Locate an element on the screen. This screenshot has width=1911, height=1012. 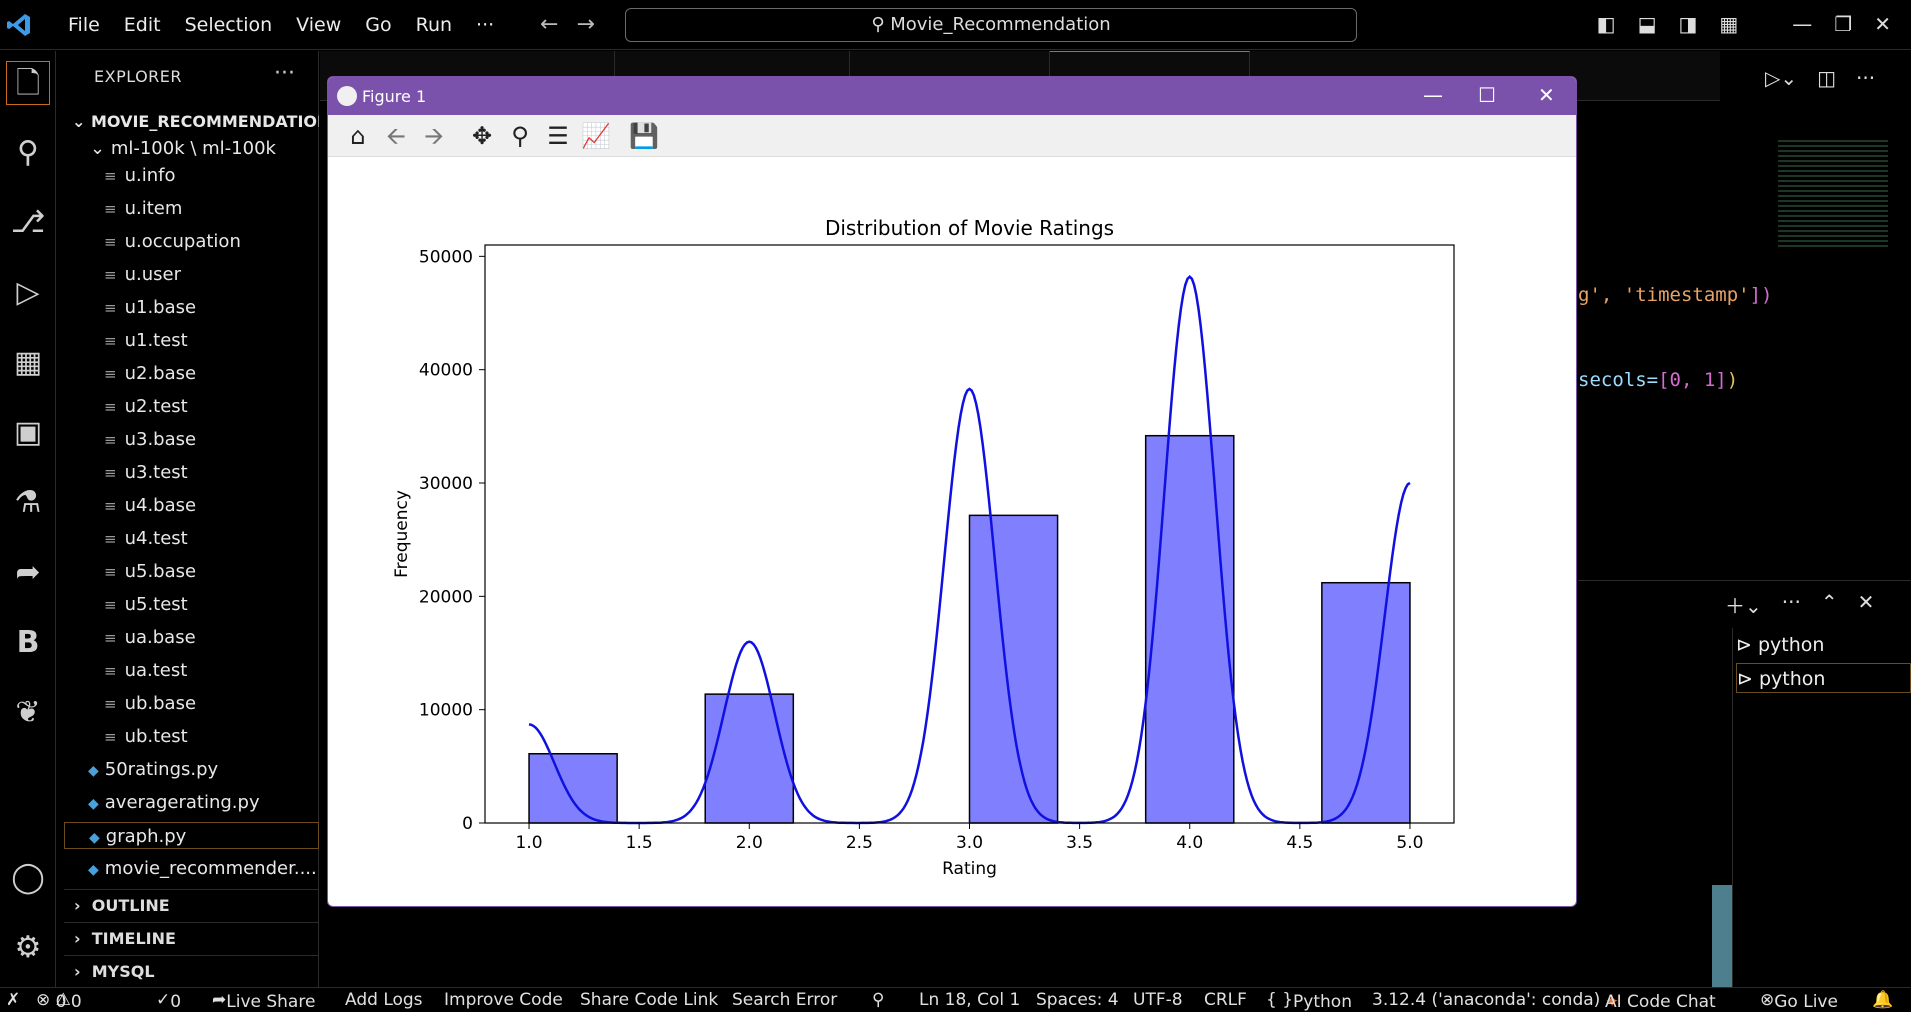
figure-minimize-icon: — is located at coordinates (1433, 95).